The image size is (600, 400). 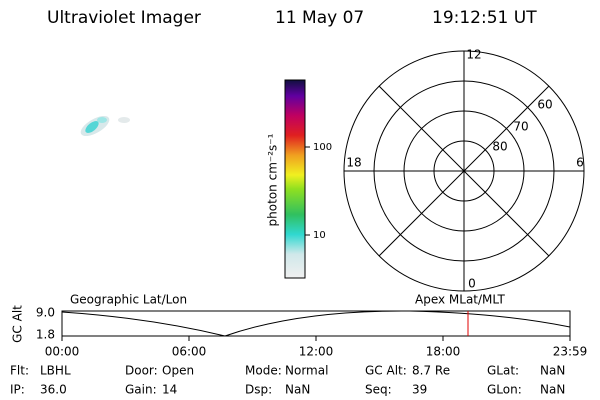 What do you see at coordinates (431, 371) in the screenshot?
I see `info-value: 8.7 Re` at bounding box center [431, 371].